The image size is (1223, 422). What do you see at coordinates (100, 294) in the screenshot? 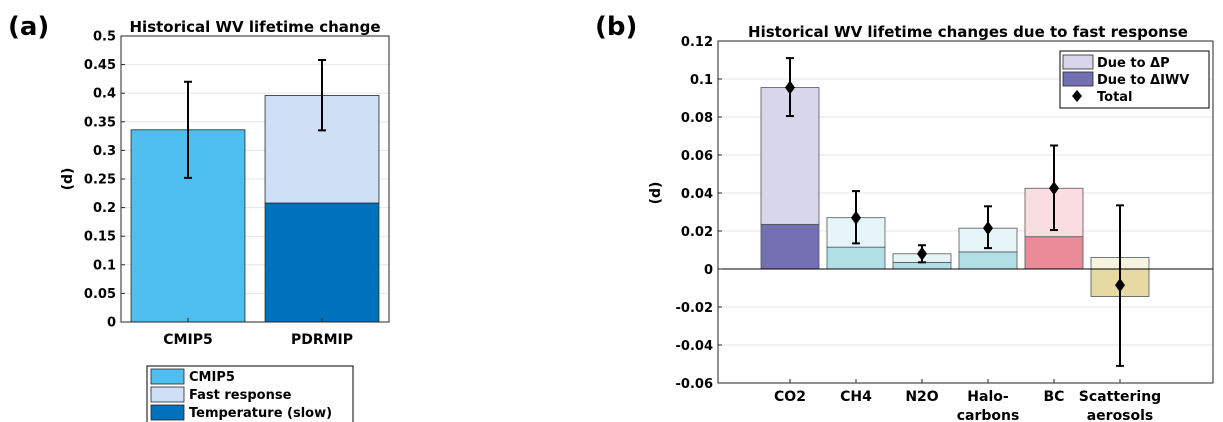
I see `panel-a-ytick-label: 0.05` at bounding box center [100, 294].